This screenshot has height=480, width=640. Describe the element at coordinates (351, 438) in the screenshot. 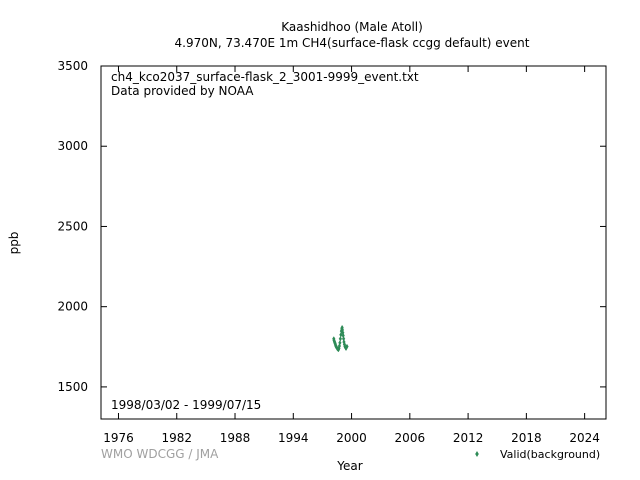

I see `x-tick-label: 2000` at that location.